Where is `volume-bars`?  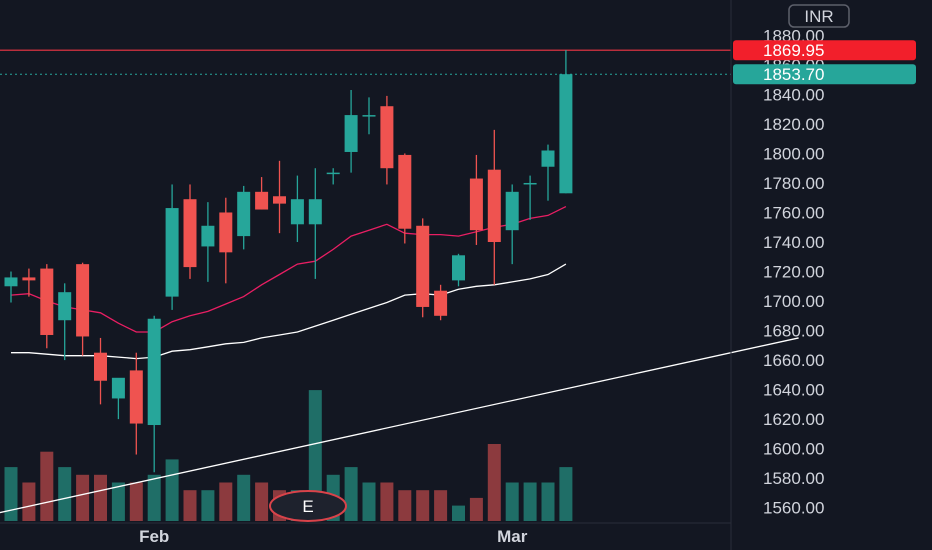 volume-bars is located at coordinates (288, 455).